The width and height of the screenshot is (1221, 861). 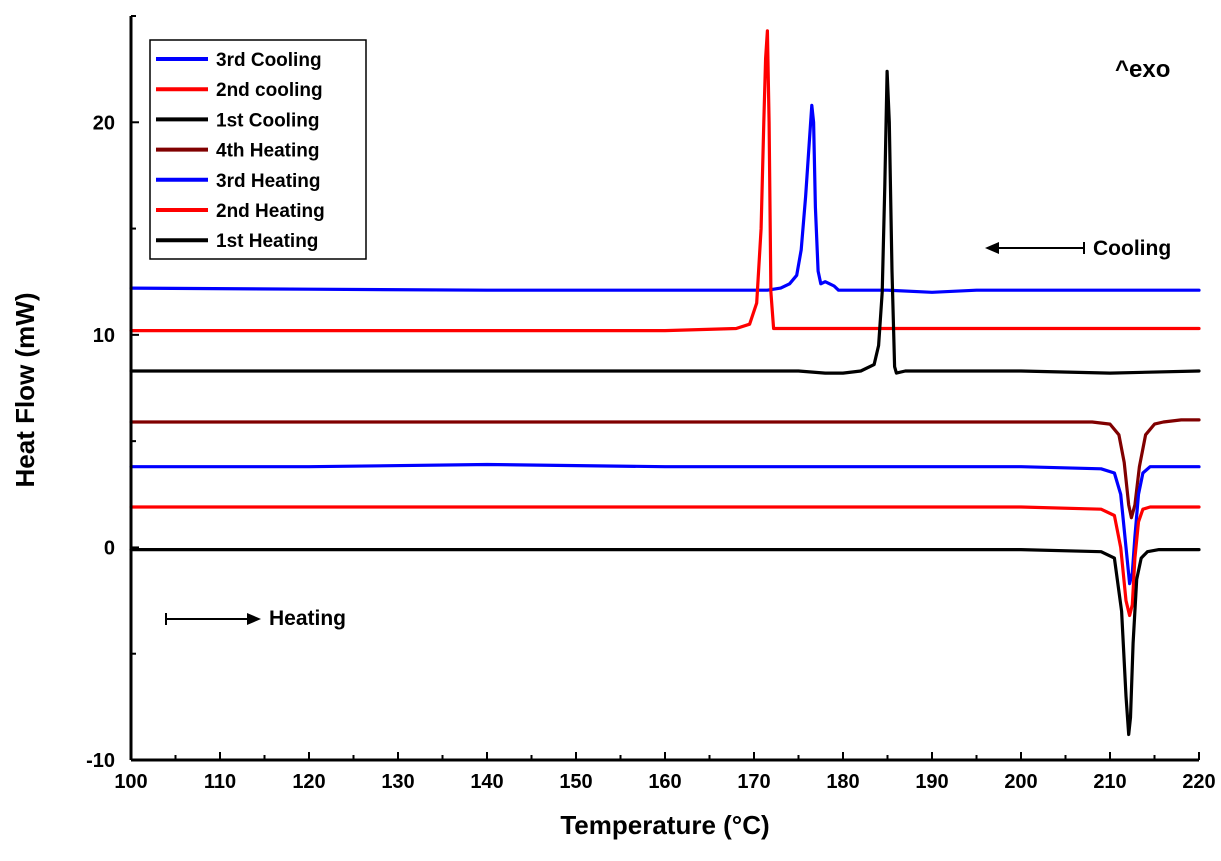 I want to click on x-tick-label: 220, so click(x=1198, y=782).